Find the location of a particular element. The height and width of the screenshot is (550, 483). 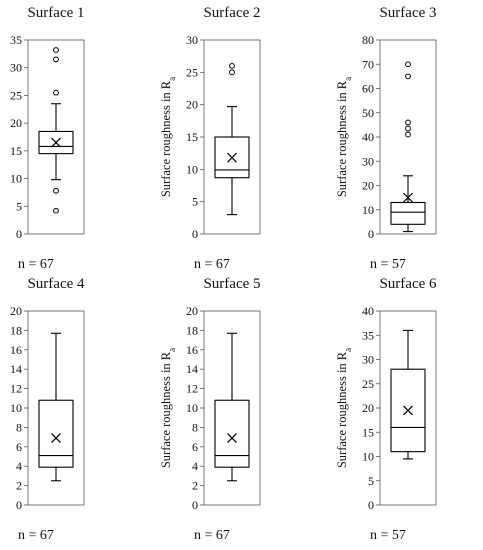

y-tick-label: 2 is located at coordinates (195, 486).